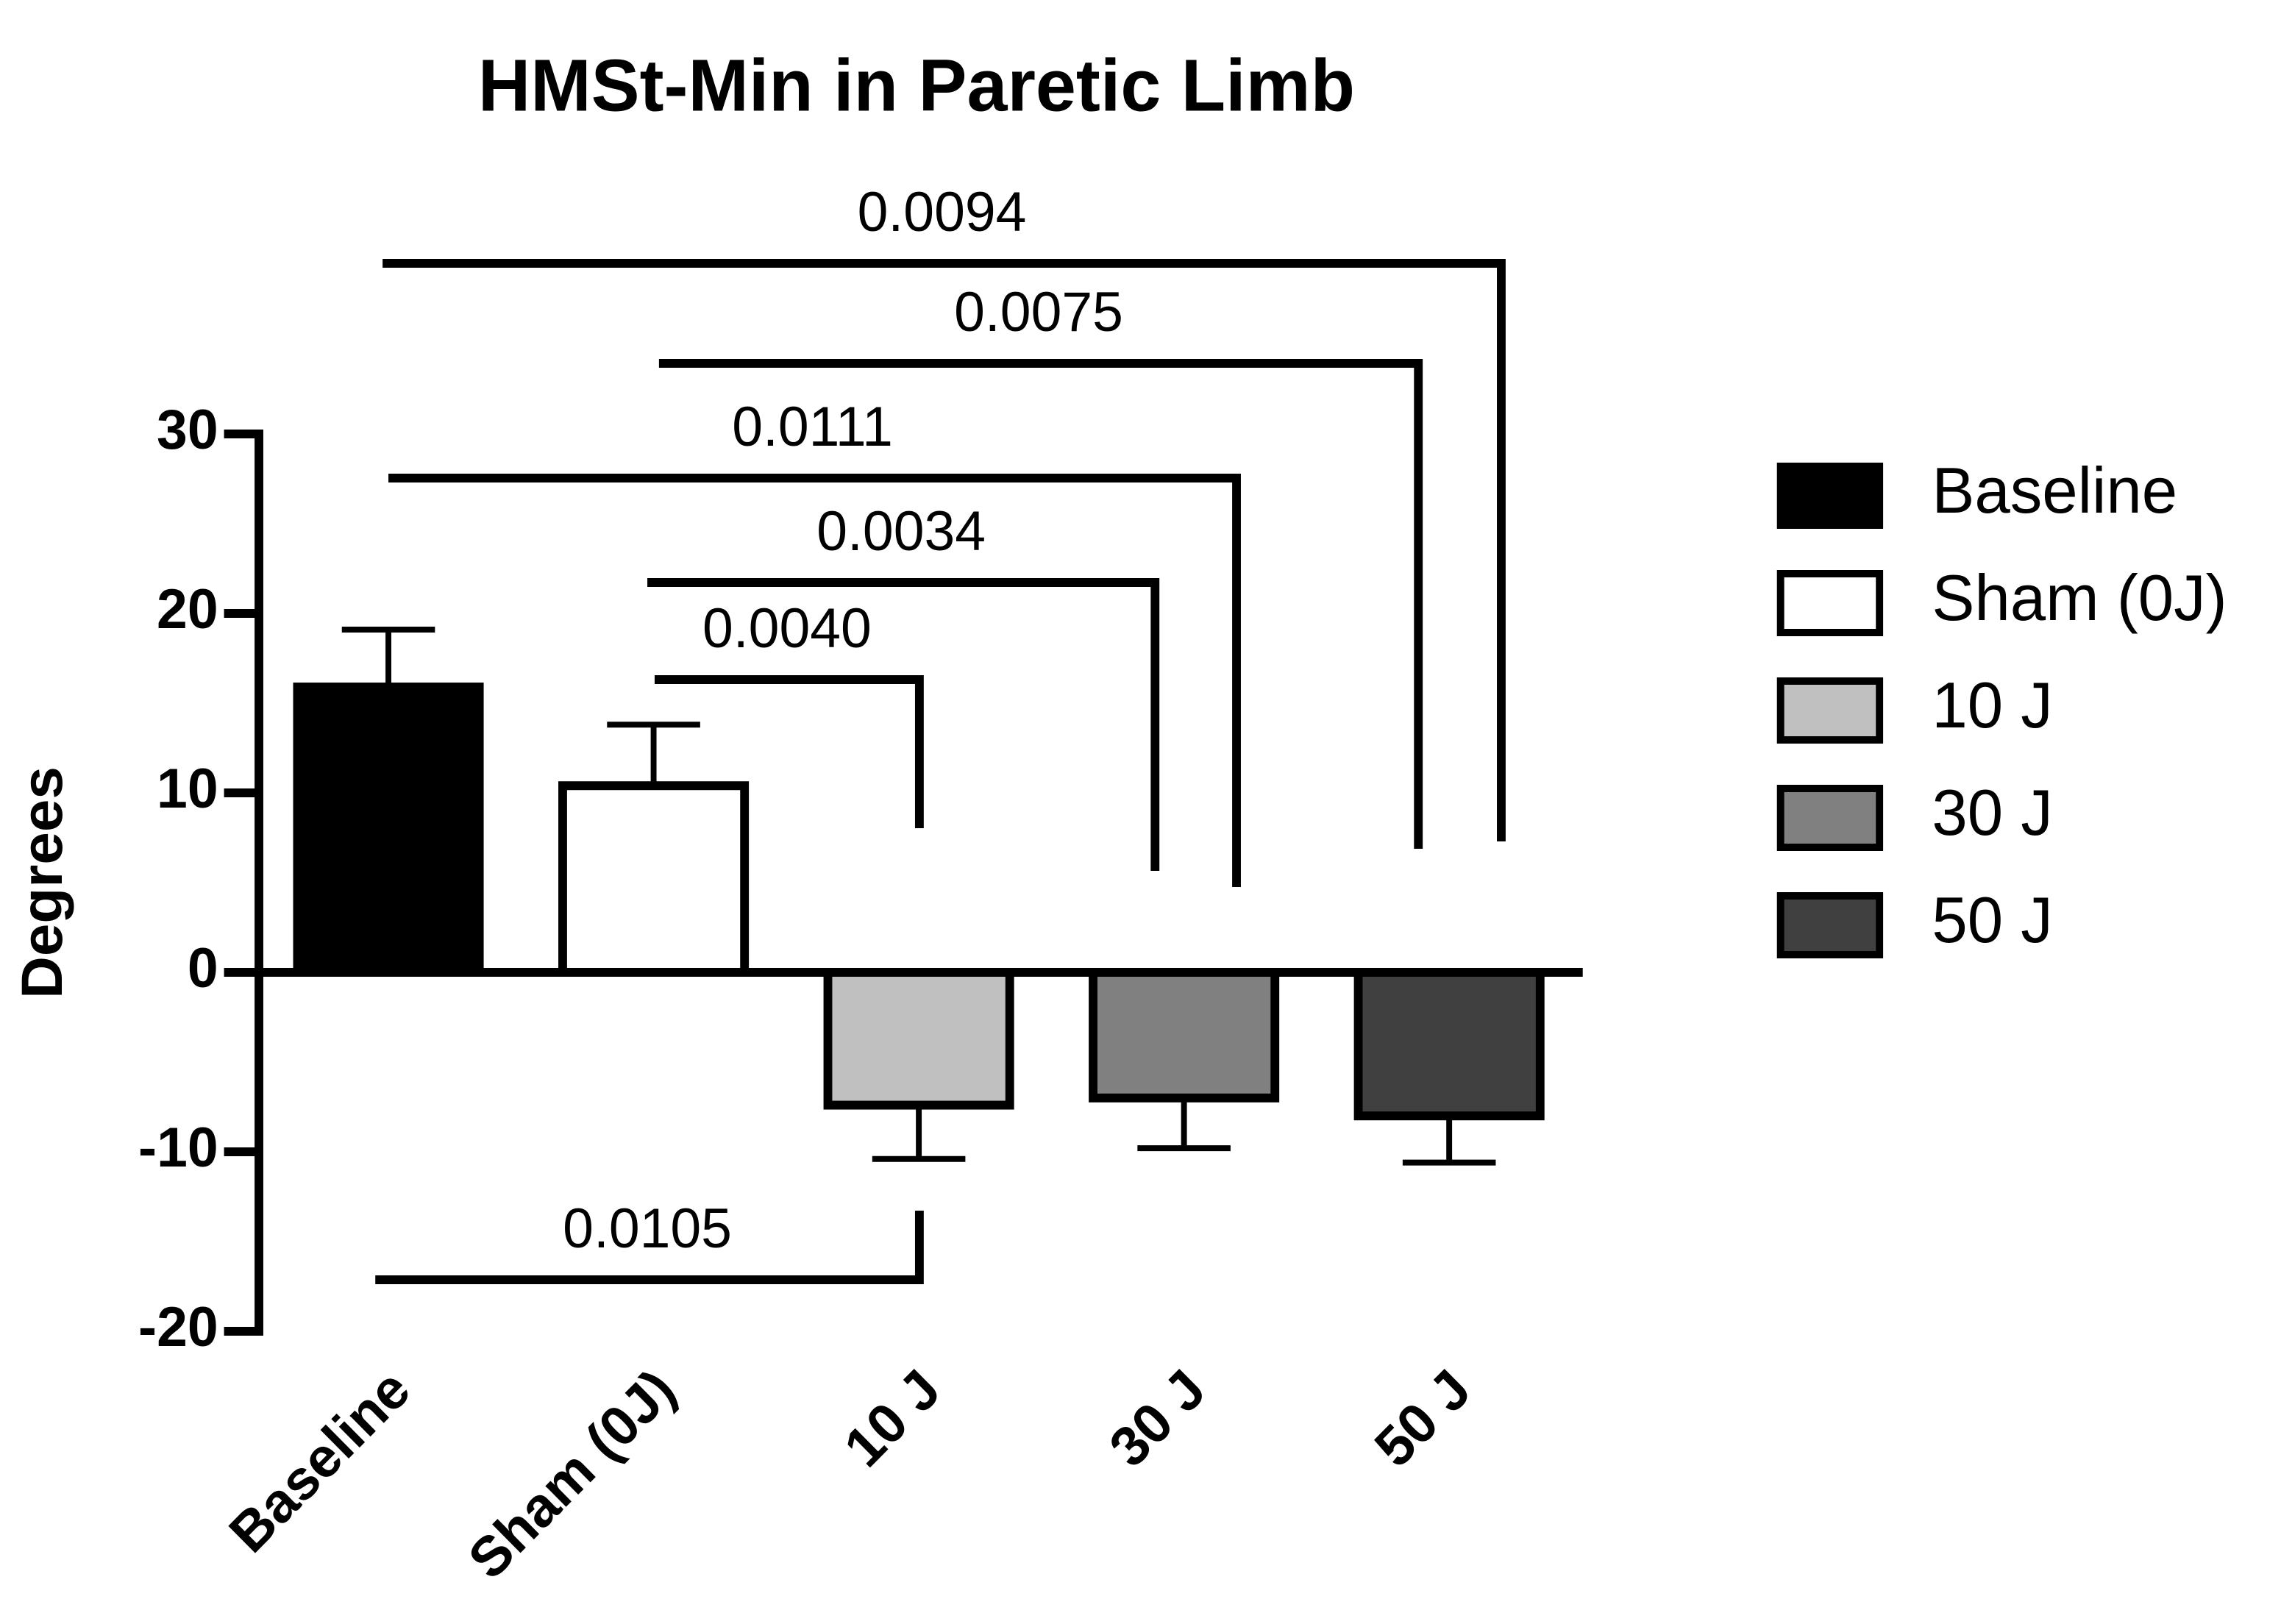 Image resolution: width=2281 pixels, height=1624 pixels. Describe the element at coordinates (1422, 1418) in the screenshot. I see `x-tick-label: 50 J` at that location.